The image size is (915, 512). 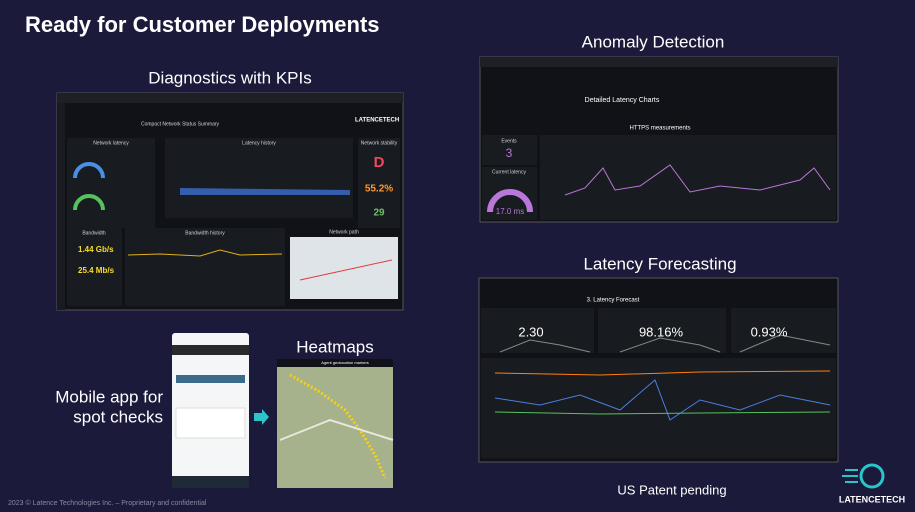 I want to click on panel-title: Compact Network Status Summary, so click(x=180, y=124).